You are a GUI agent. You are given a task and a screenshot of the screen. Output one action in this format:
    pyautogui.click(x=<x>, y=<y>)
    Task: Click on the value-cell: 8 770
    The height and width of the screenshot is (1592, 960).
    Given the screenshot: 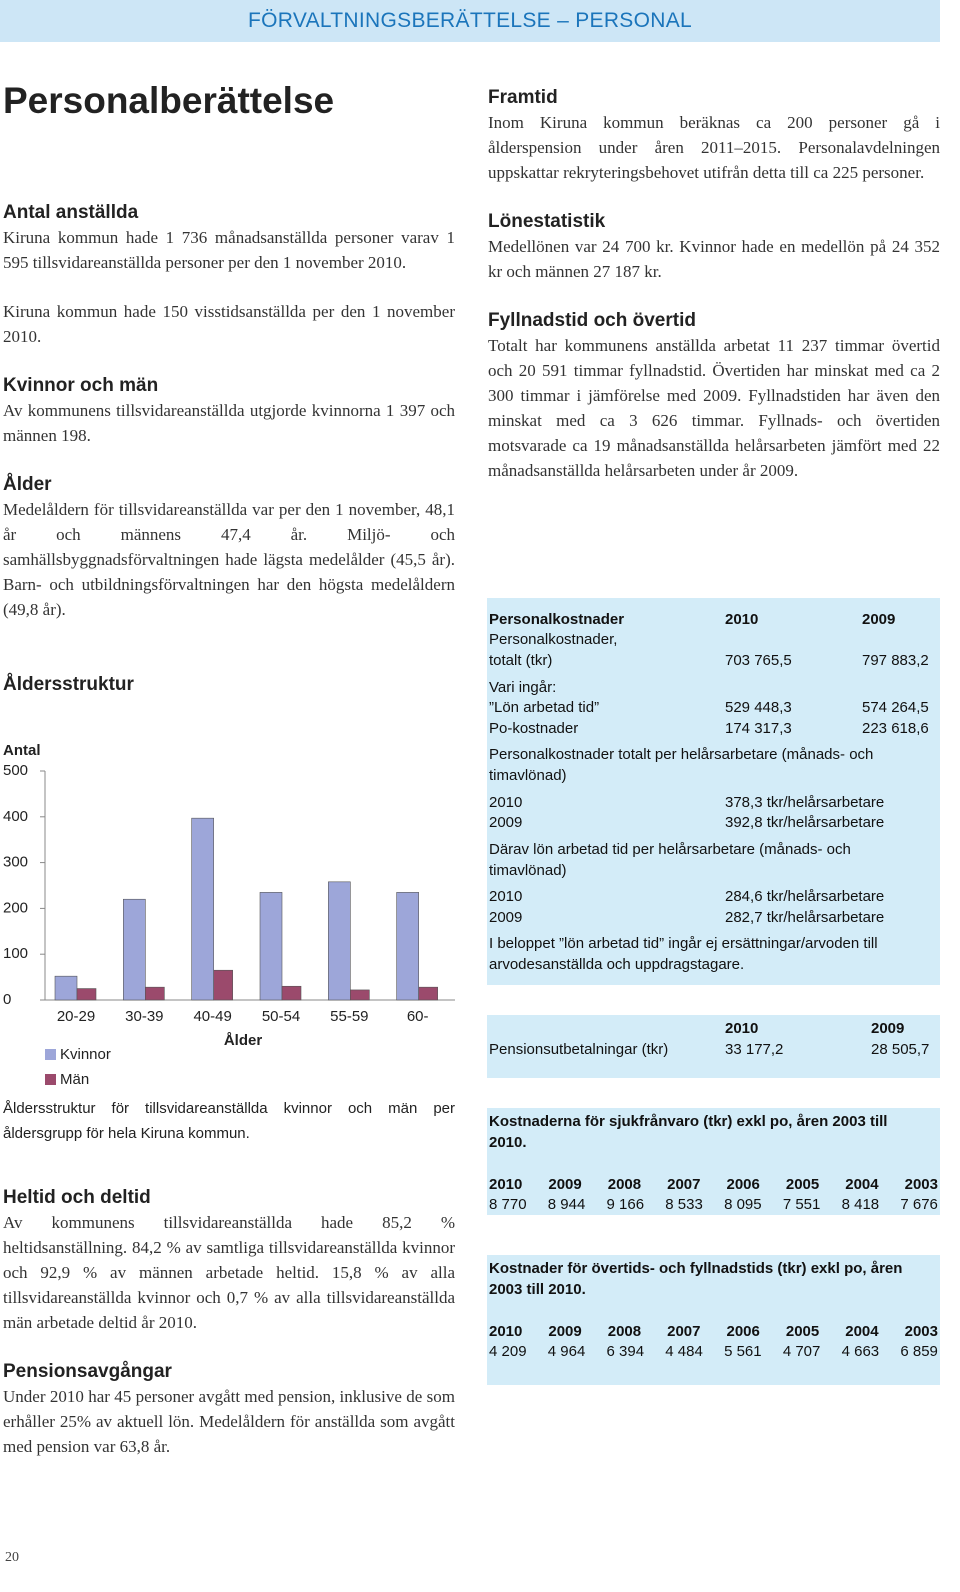 What is the action you would take?
    pyautogui.click(x=508, y=1204)
    